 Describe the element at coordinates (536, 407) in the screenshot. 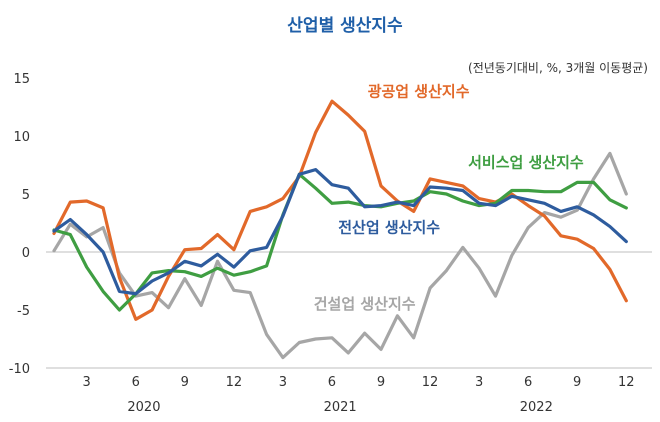

I see `year-label: 2022` at that location.